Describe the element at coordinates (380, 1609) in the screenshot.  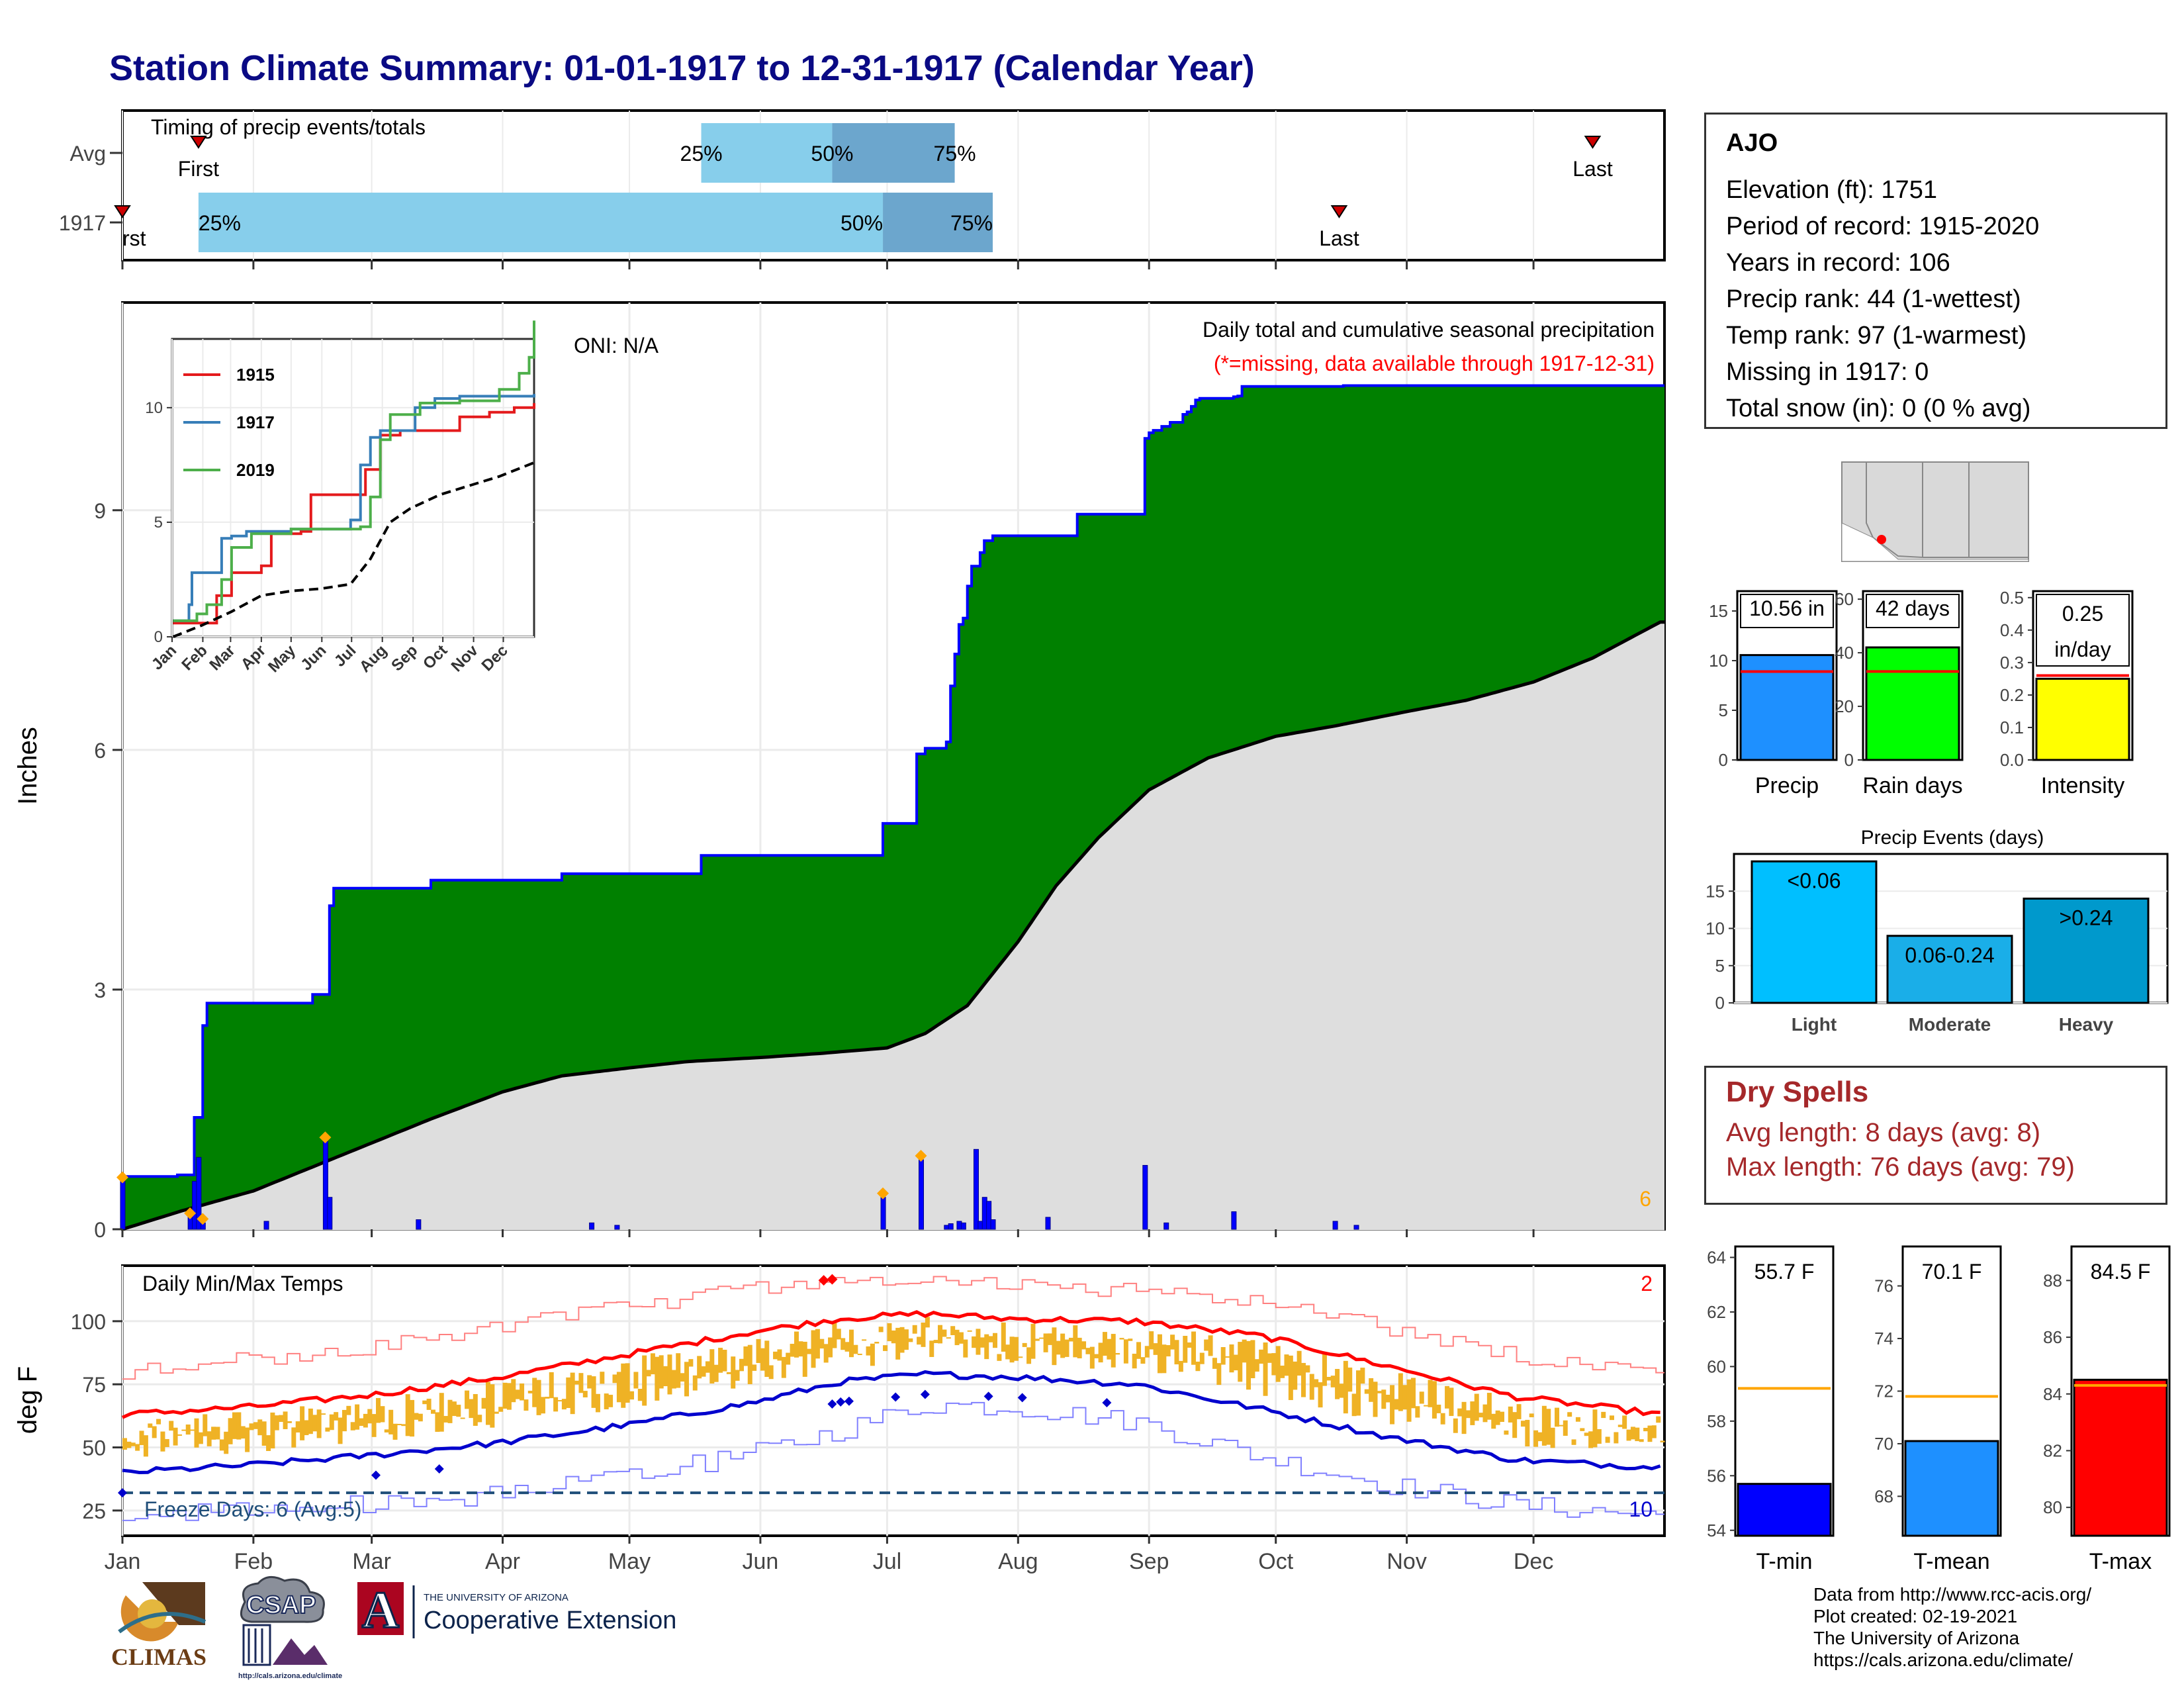
I see `ua-letter: A` at that location.